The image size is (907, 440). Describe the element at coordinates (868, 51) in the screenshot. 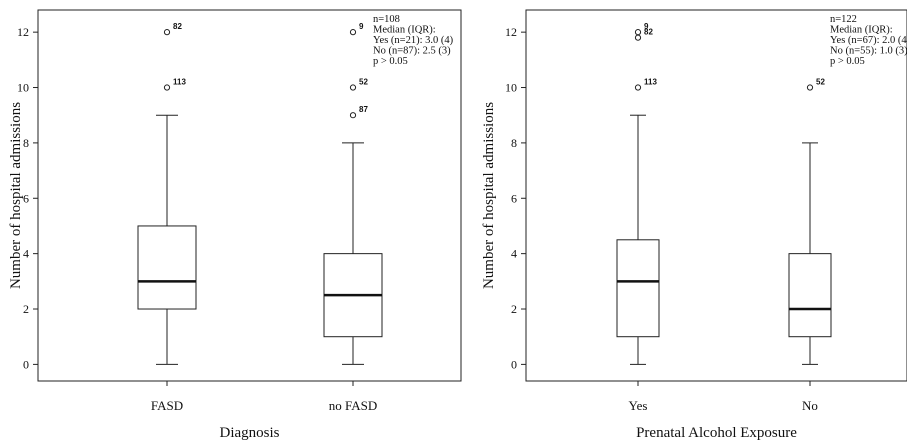

I see `annotation-line: No (n=55): 1.0 (3)` at that location.